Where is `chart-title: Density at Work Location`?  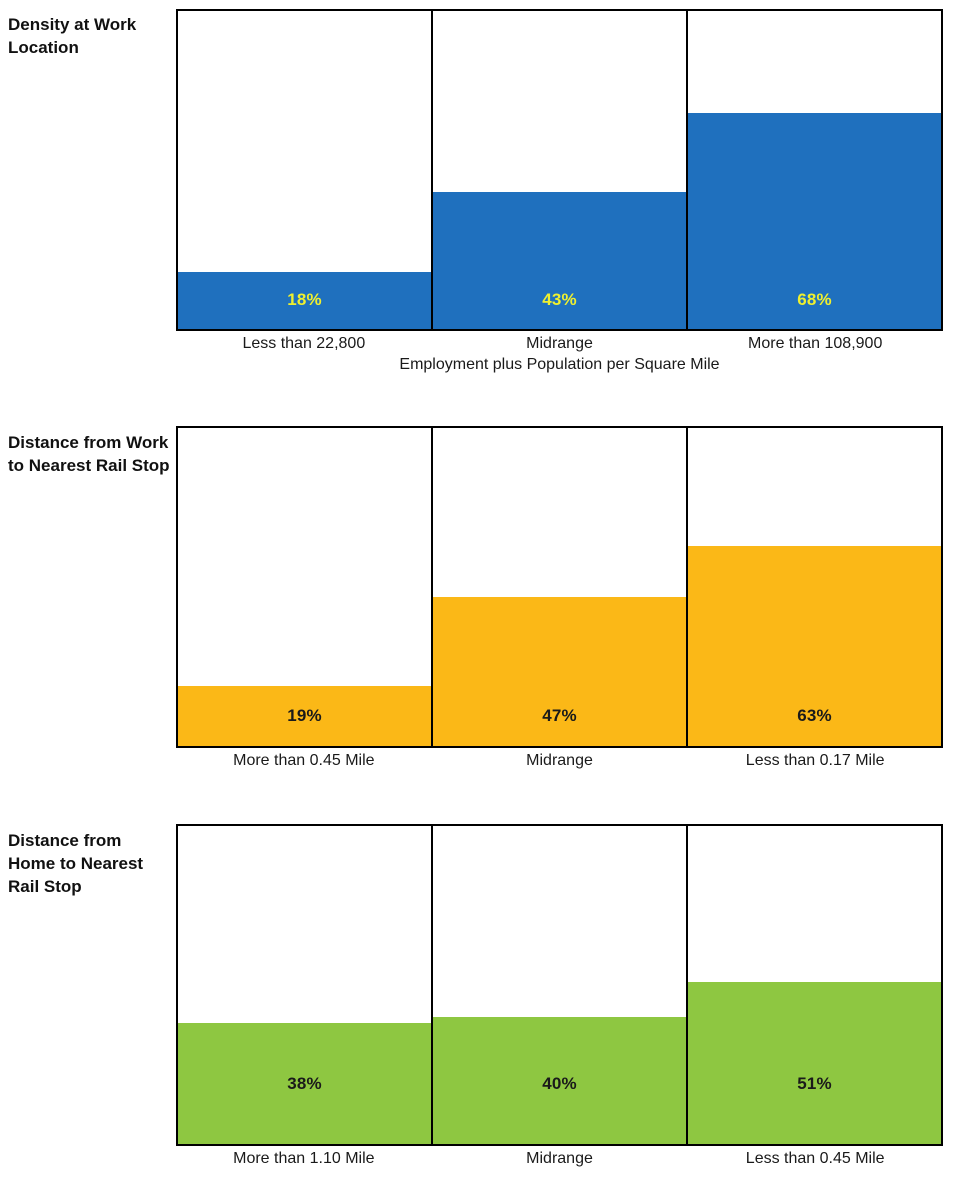
chart-title: Density at Work Location is located at coordinates (72, 36).